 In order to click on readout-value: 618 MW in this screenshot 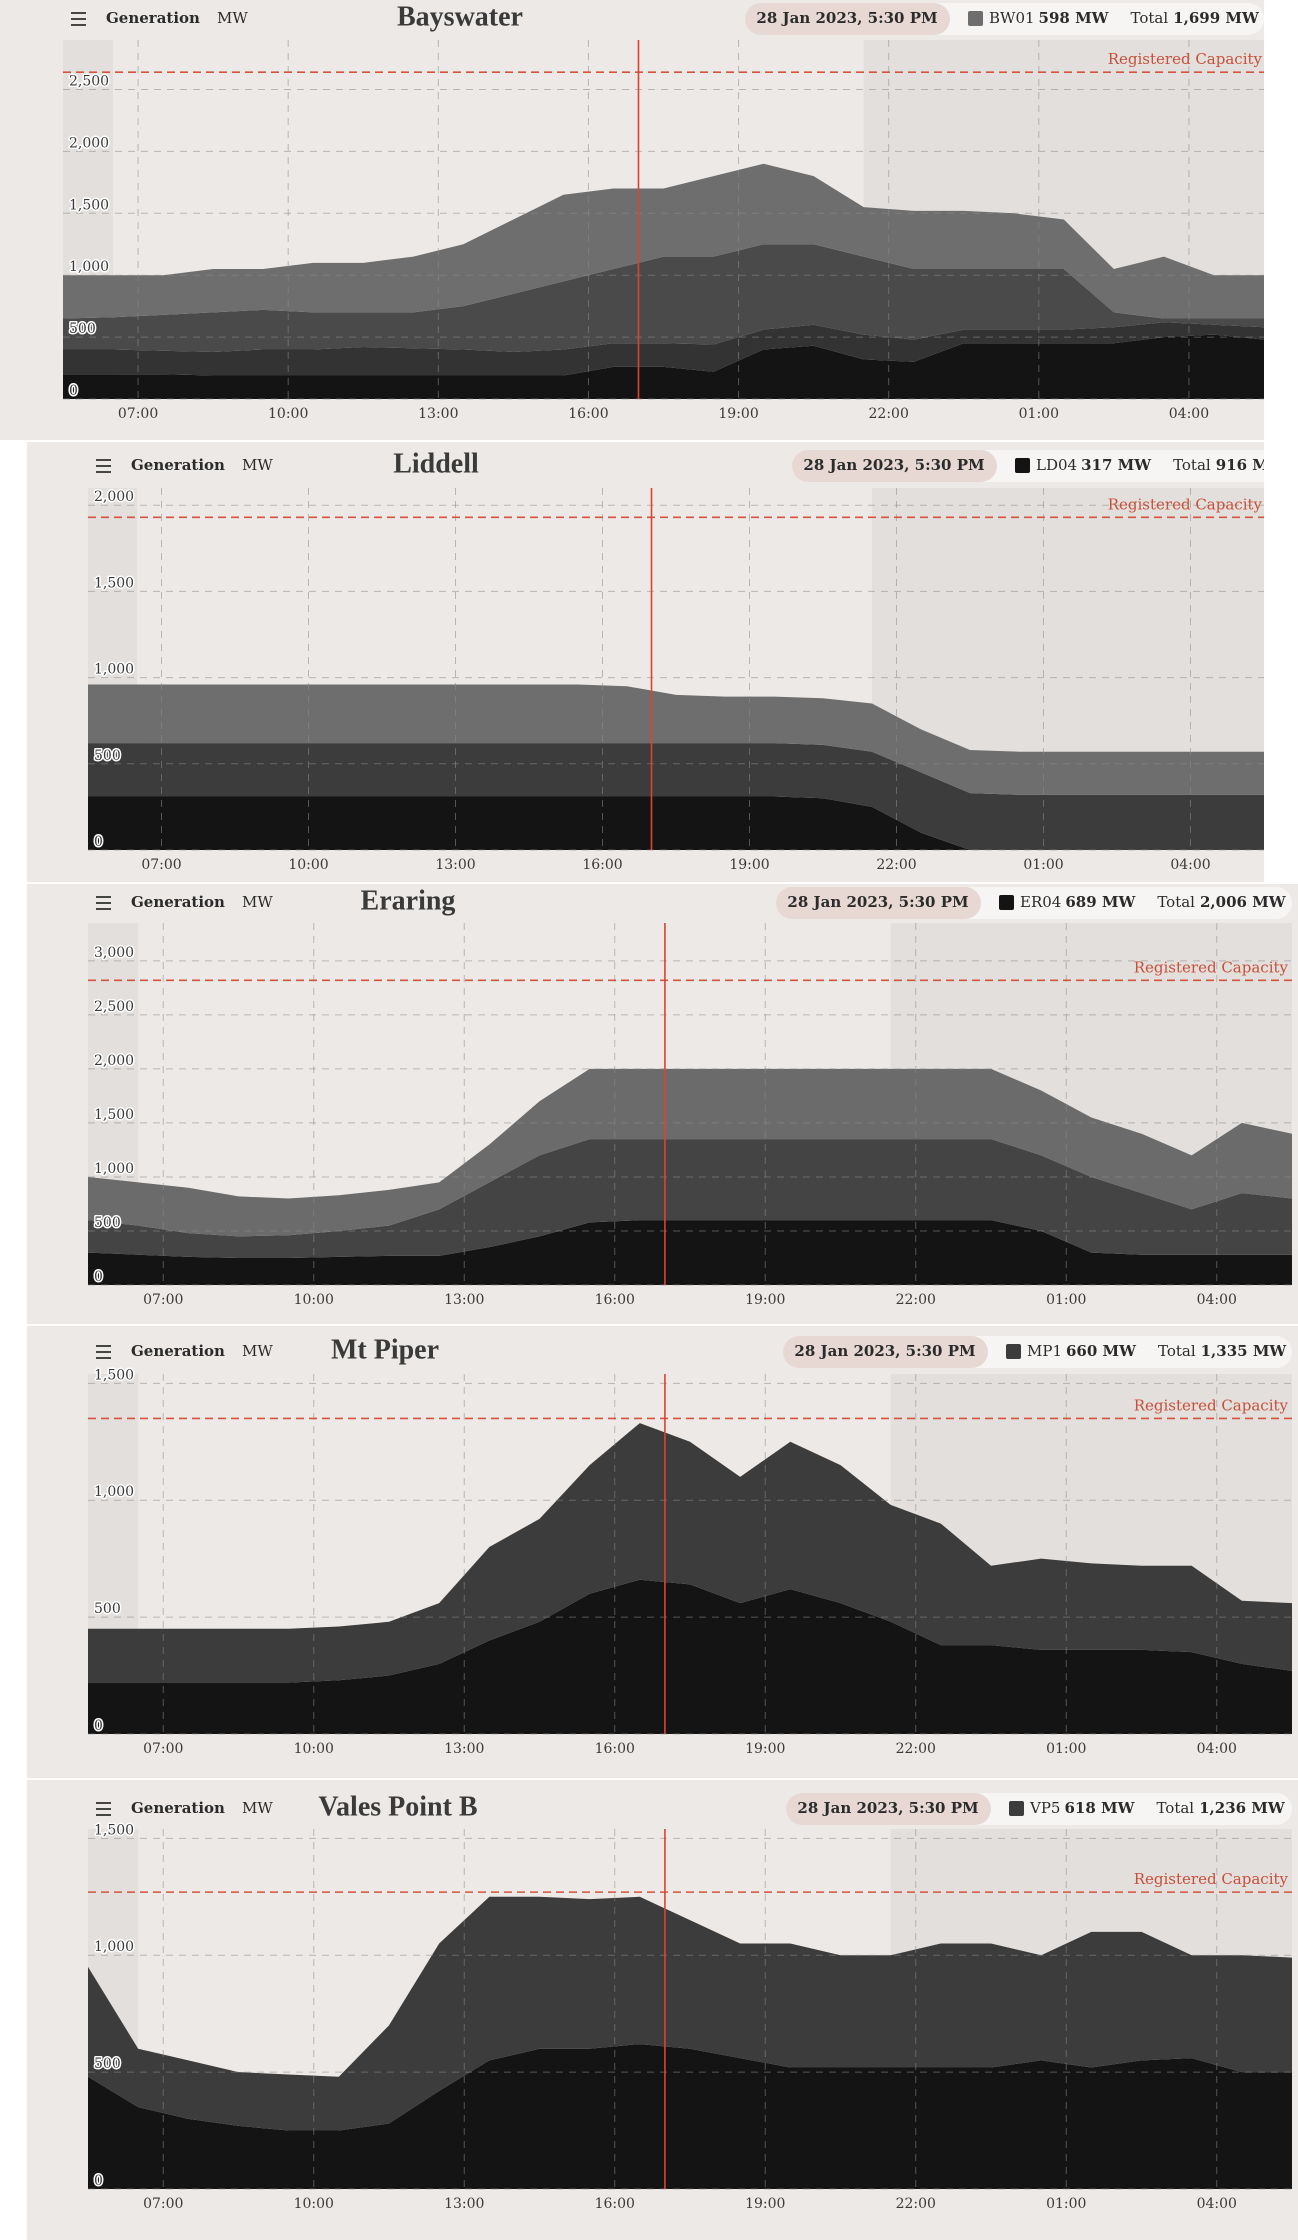, I will do `click(1099, 1808)`.